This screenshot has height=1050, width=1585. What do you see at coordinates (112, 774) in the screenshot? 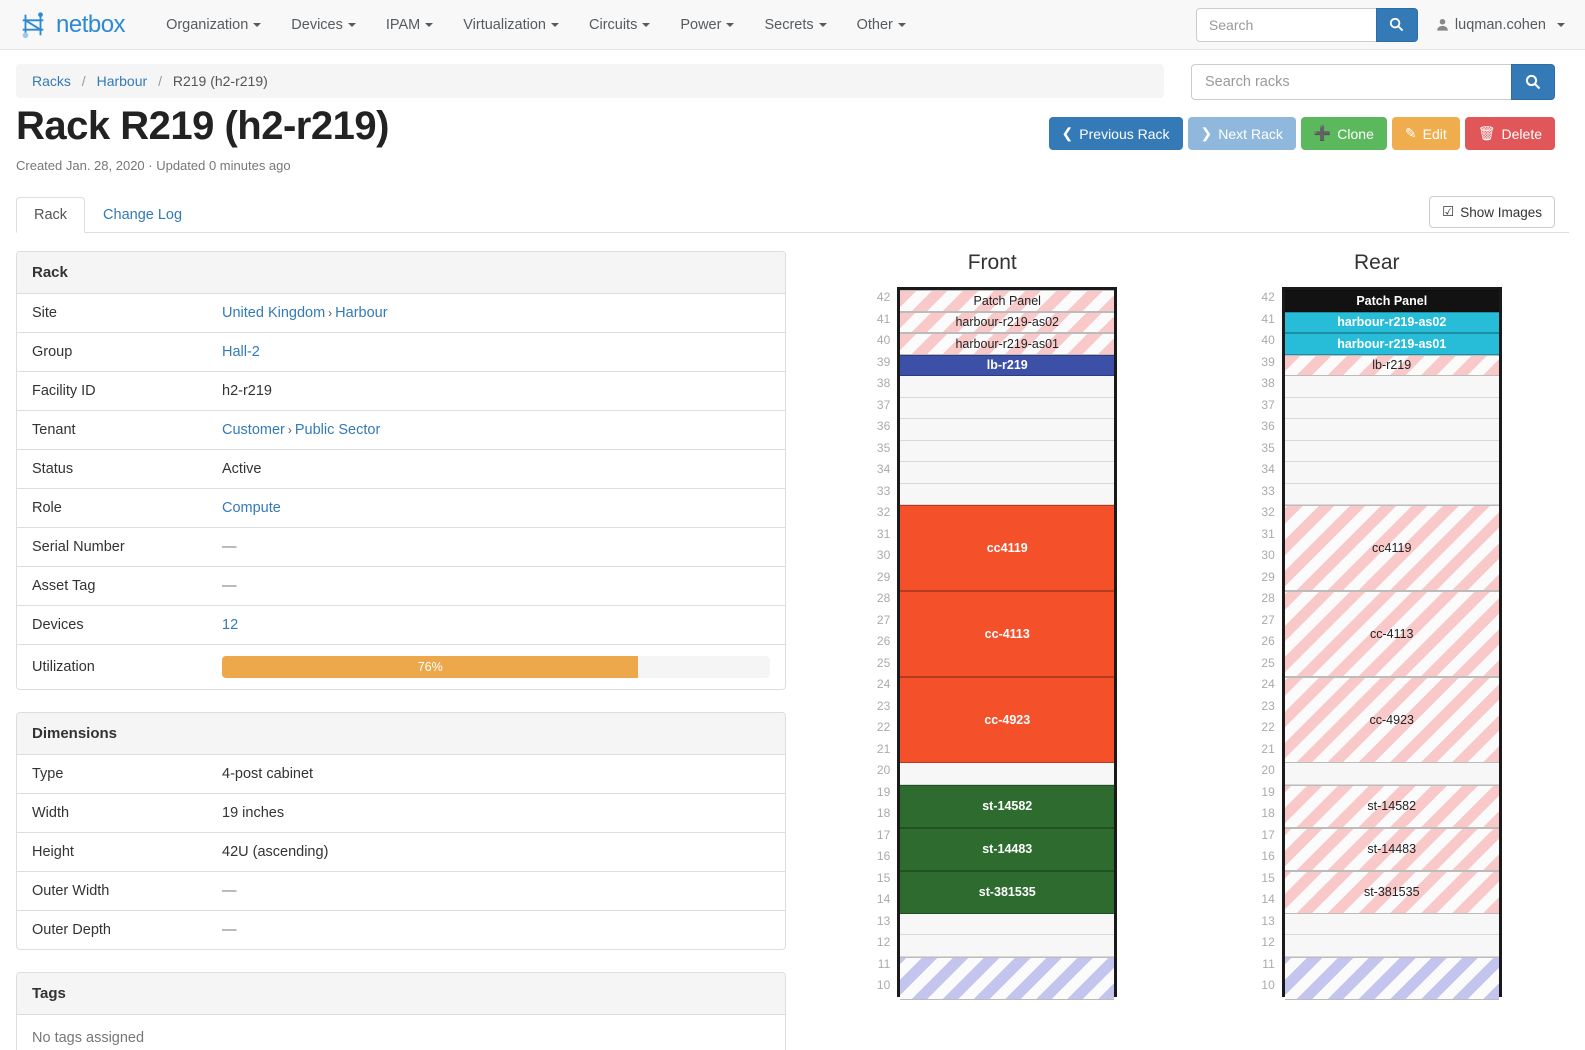
I see `row-label: Type` at bounding box center [112, 774].